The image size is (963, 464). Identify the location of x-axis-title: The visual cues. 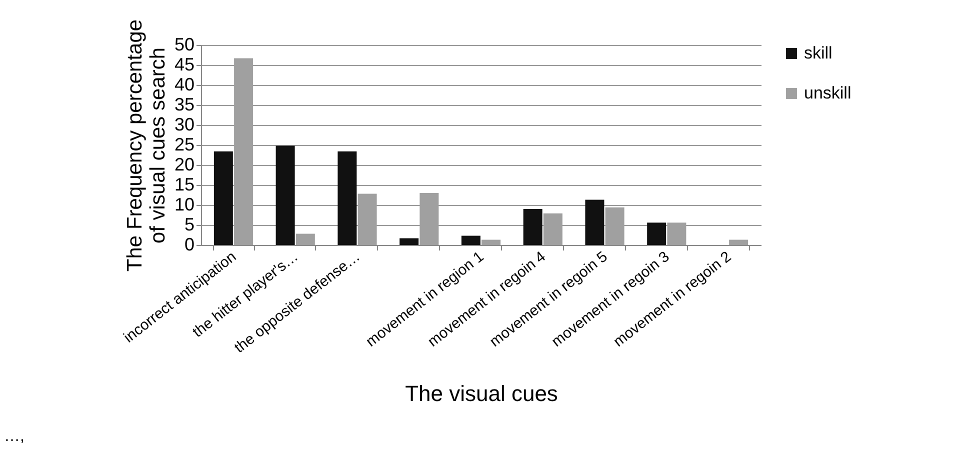
(481, 393).